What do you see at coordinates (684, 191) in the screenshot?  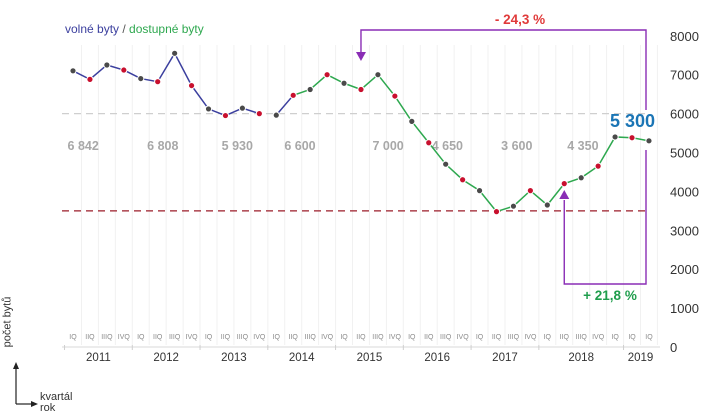 I see `y-tick-label: 4000` at bounding box center [684, 191].